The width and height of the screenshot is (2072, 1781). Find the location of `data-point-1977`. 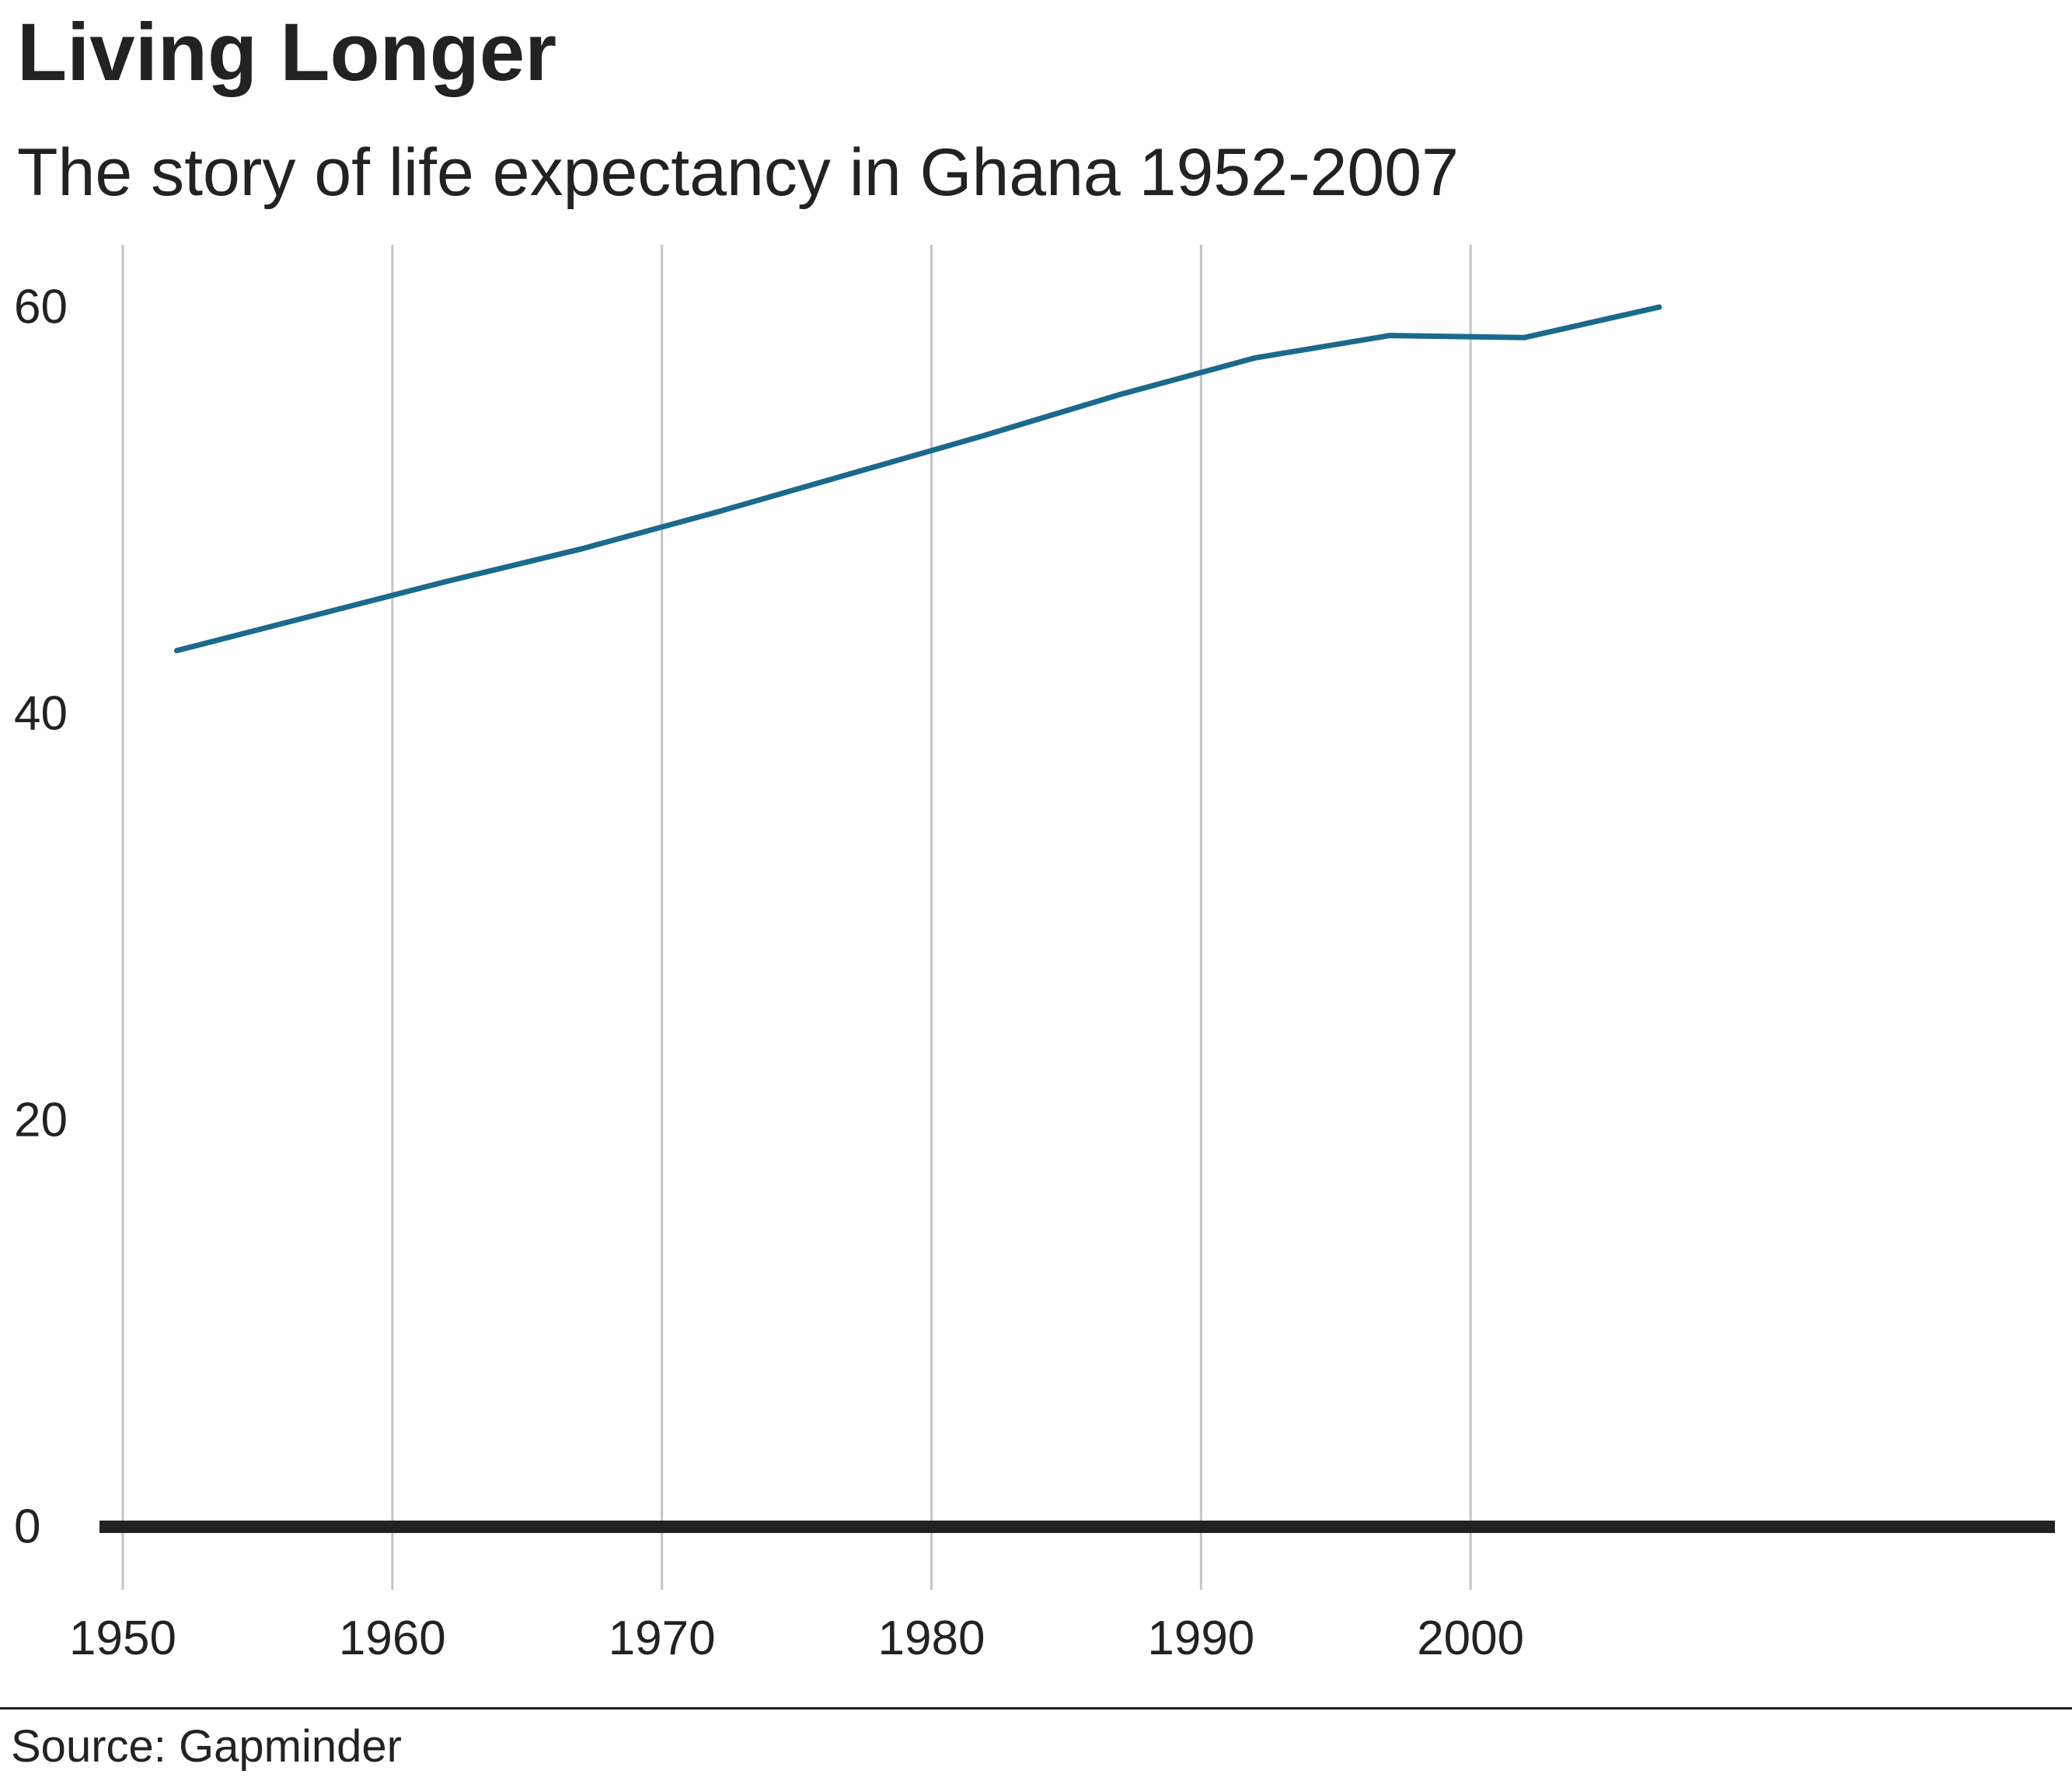

data-point-1977 is located at coordinates (850, 473).